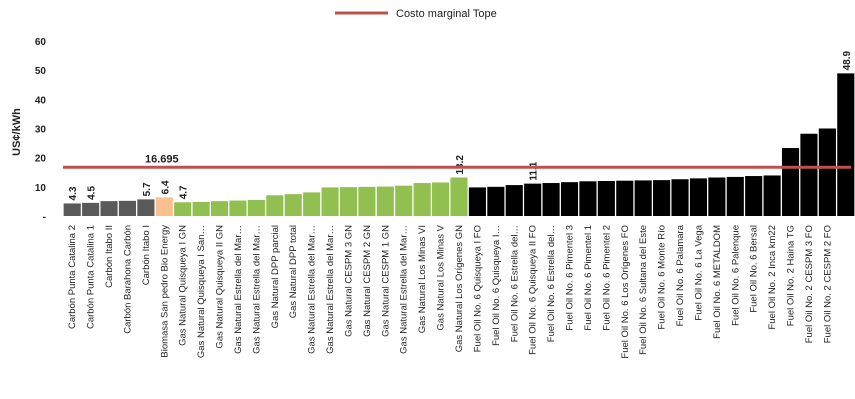  I want to click on y-tick-label: 30, so click(41, 130).